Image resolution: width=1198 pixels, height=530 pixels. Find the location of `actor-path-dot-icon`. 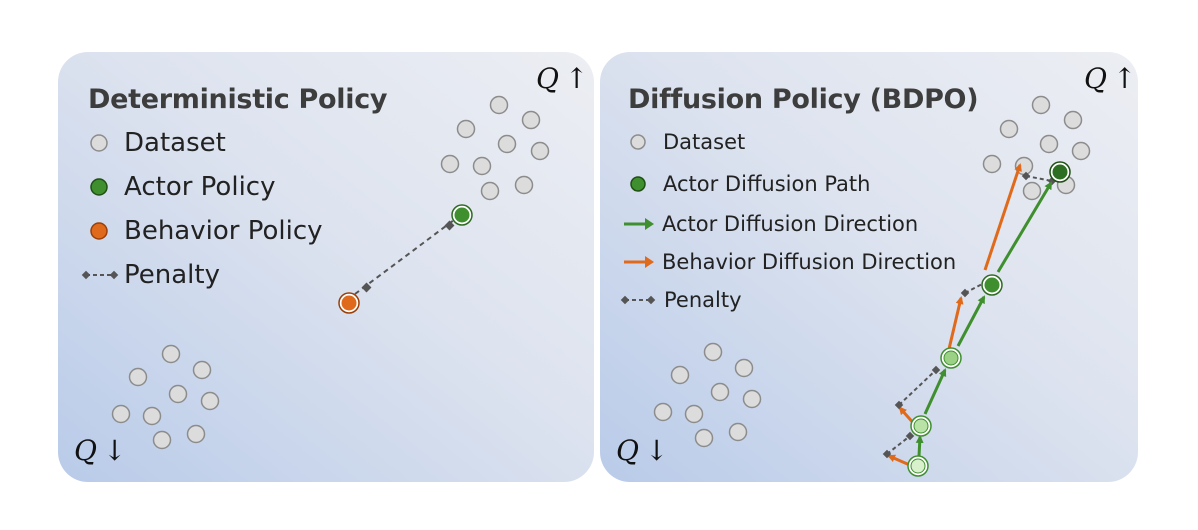

actor-path-dot-icon is located at coordinates (638, 184).